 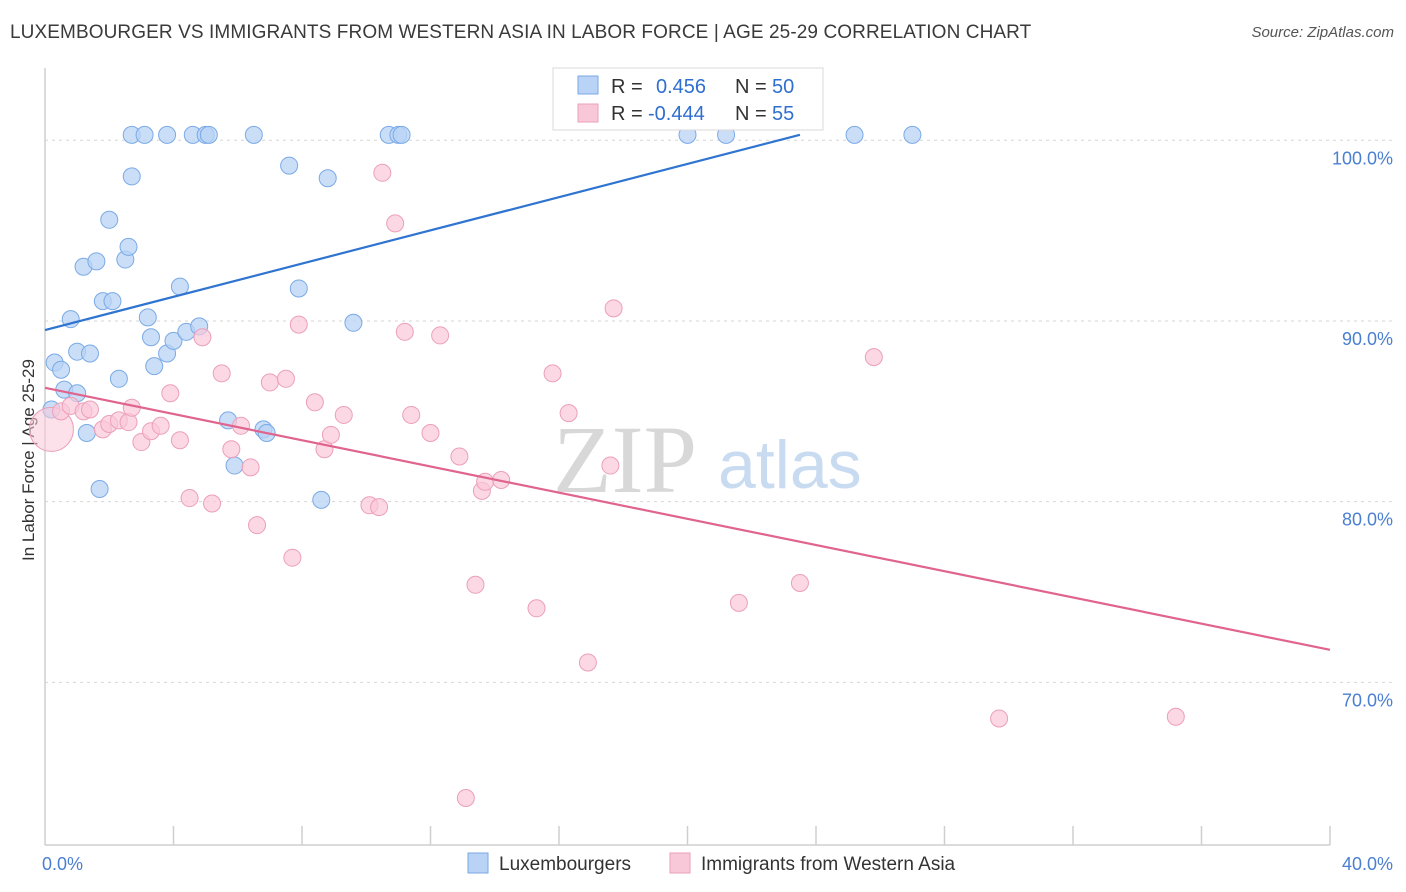 What do you see at coordinates (625, 459) in the screenshot?
I see `watermark-zip: ZIP` at bounding box center [625, 459].